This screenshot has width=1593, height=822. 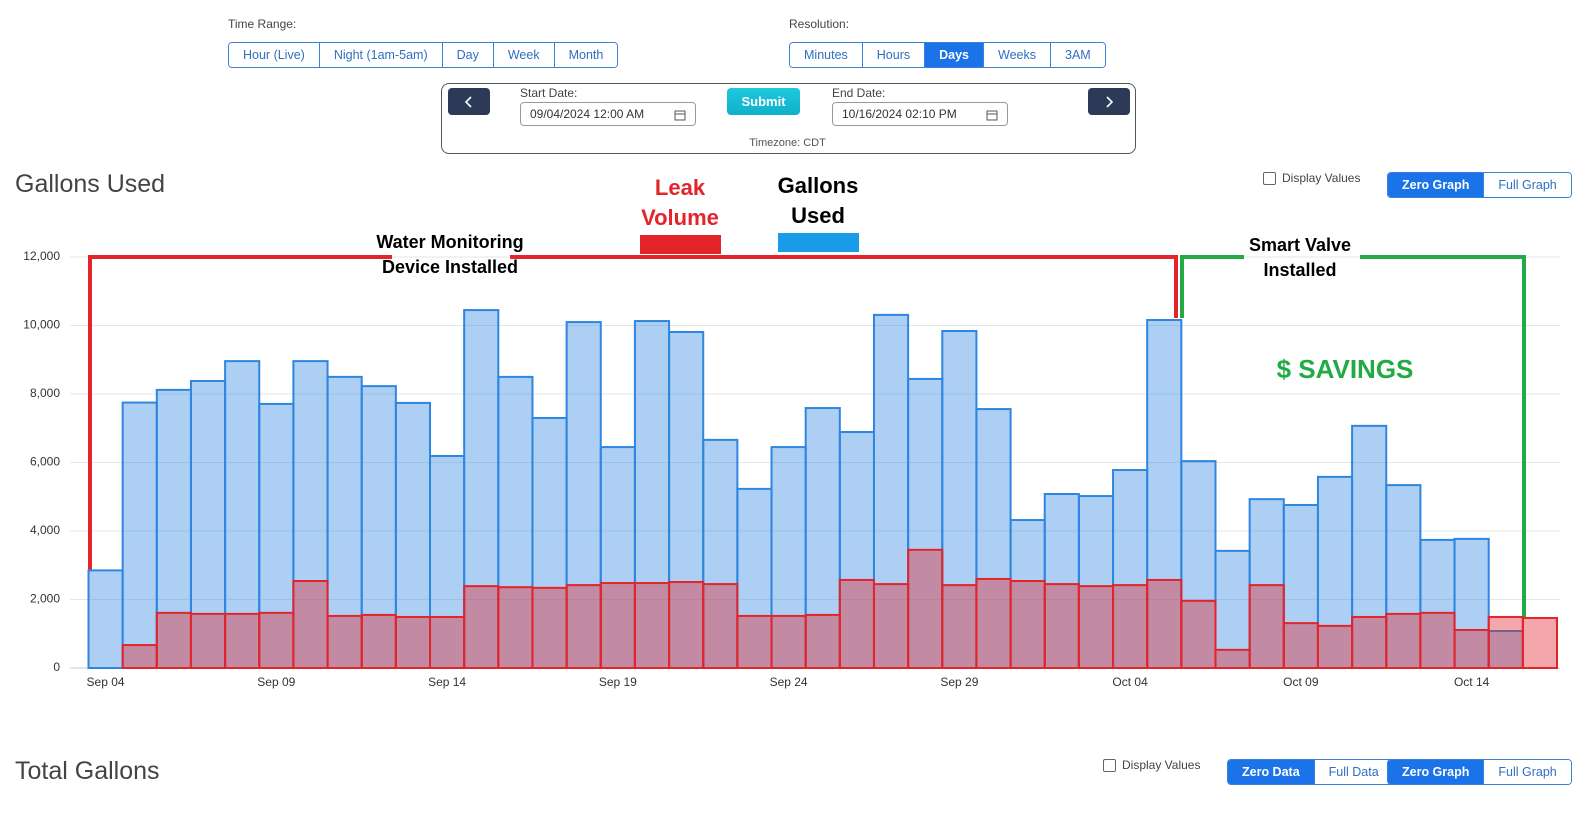 I want to click on legend-item: Gallons Used, so click(x=818, y=211).